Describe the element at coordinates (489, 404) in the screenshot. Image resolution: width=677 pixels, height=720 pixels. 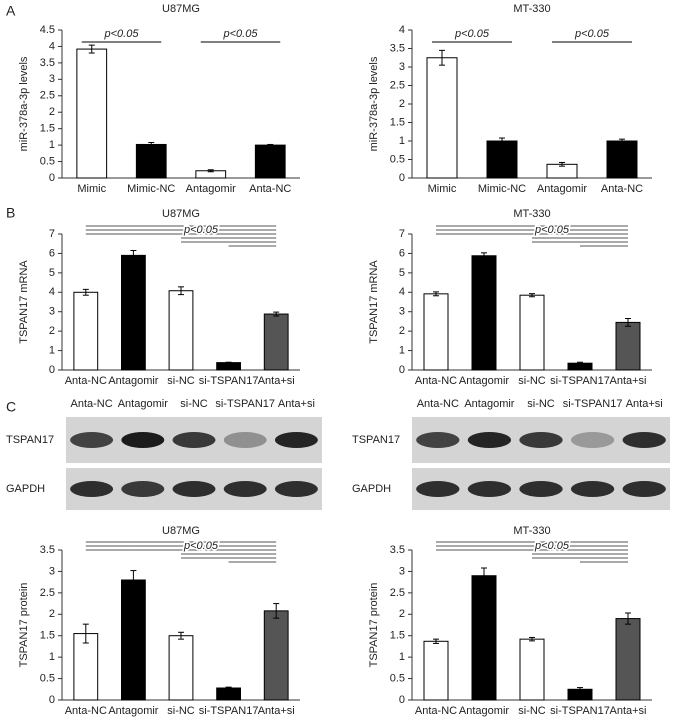
I see `lane-label: Antagomir` at that location.